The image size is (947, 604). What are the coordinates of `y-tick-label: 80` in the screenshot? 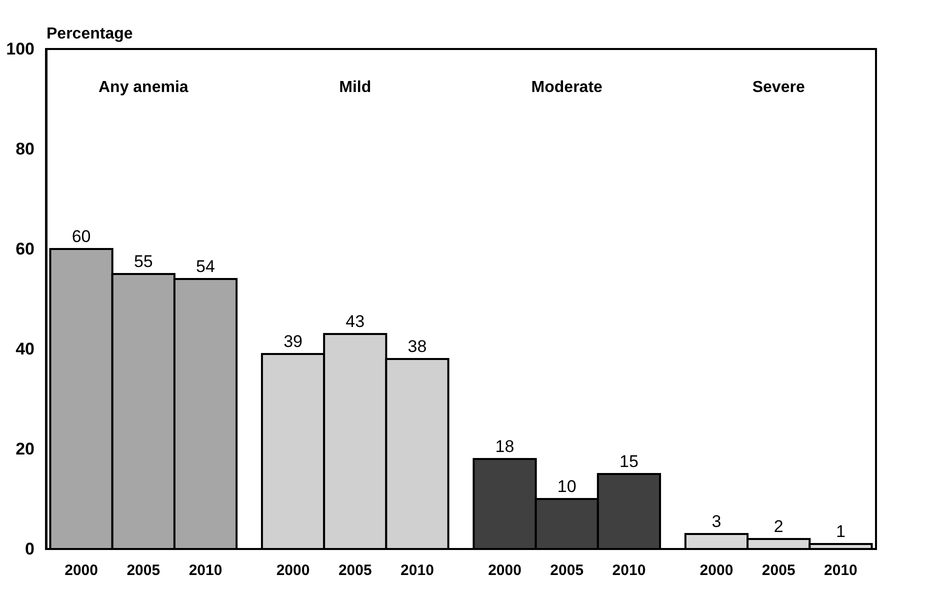 It's located at (25, 149).